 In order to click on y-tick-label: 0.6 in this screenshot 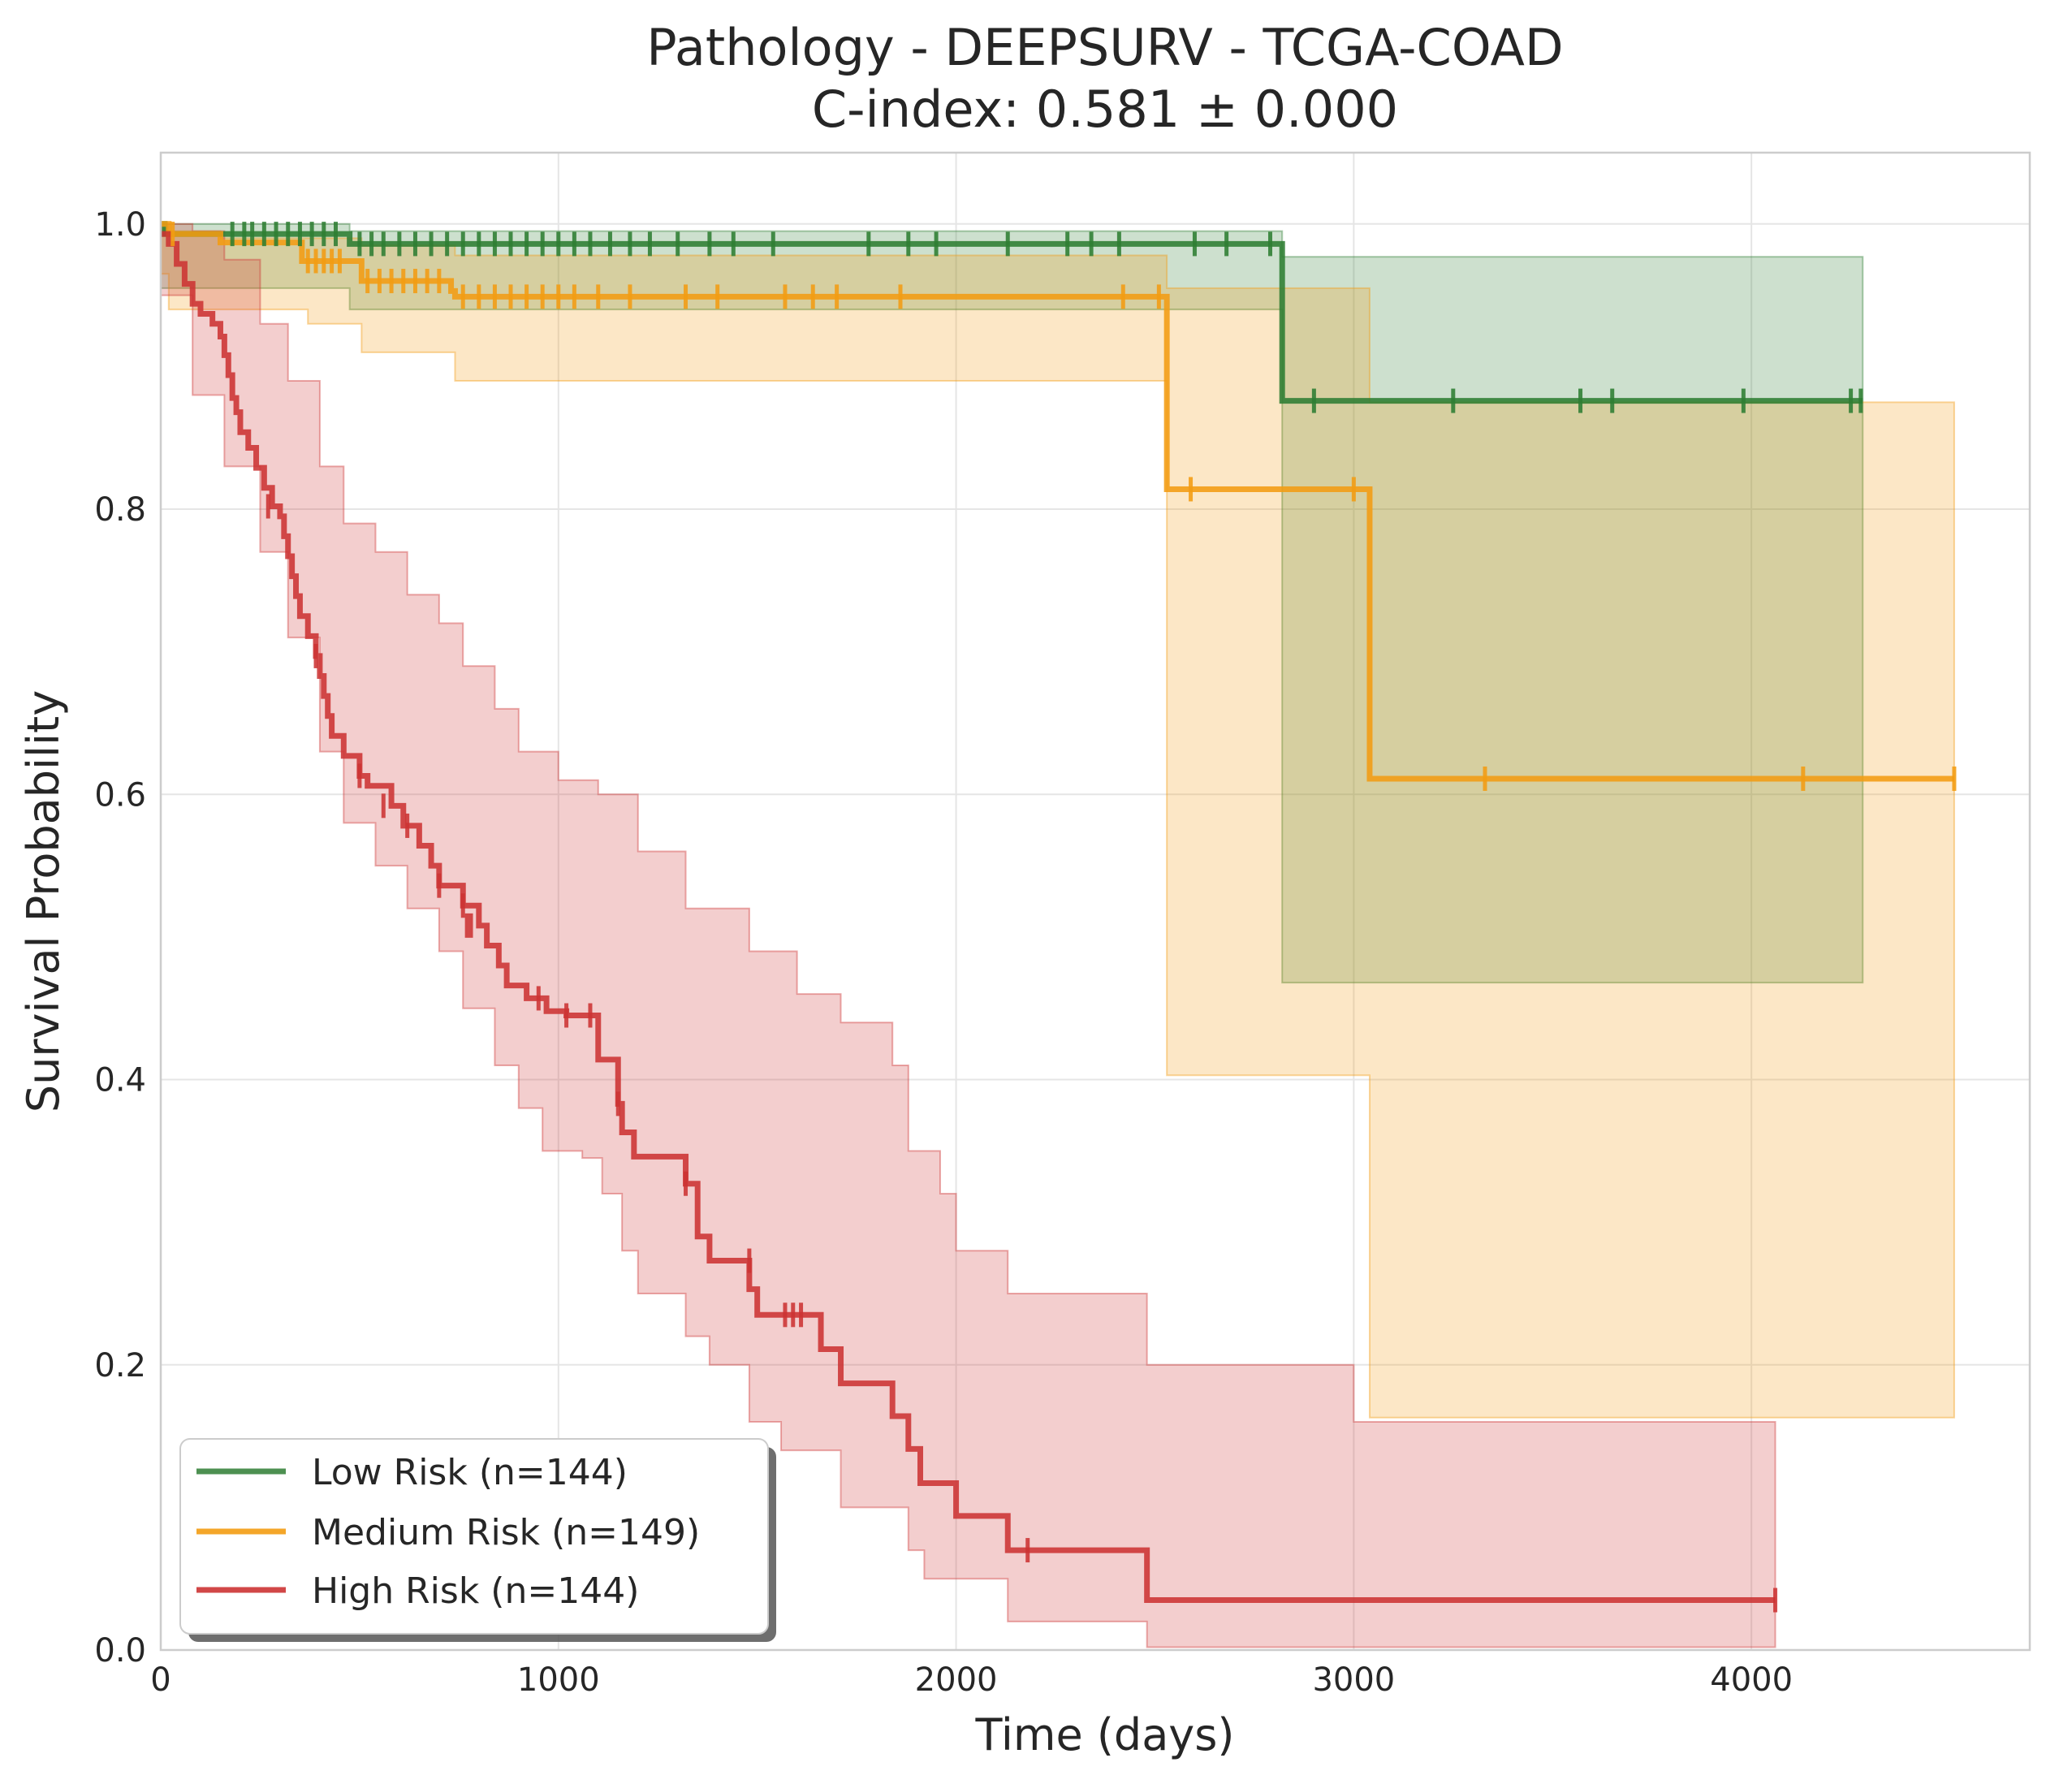, I will do `click(120, 795)`.